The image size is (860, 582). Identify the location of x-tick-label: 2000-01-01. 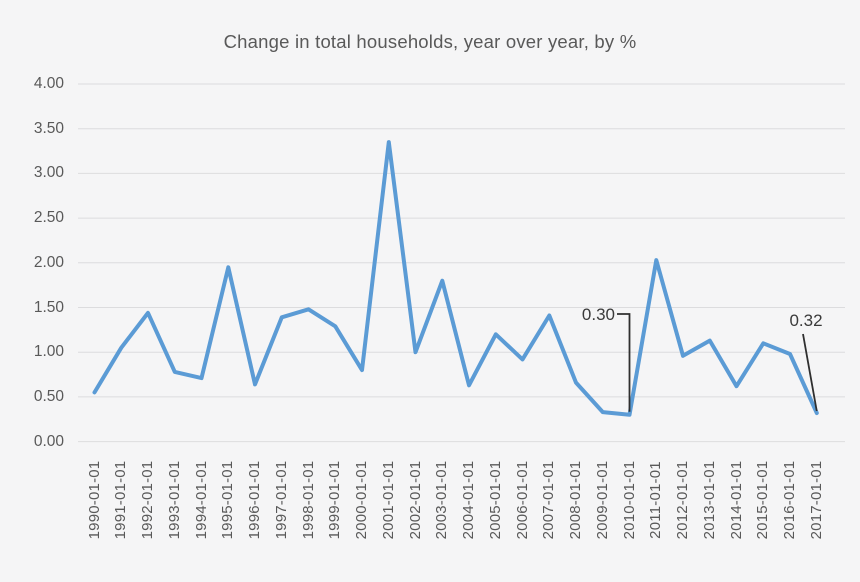
(361, 500).